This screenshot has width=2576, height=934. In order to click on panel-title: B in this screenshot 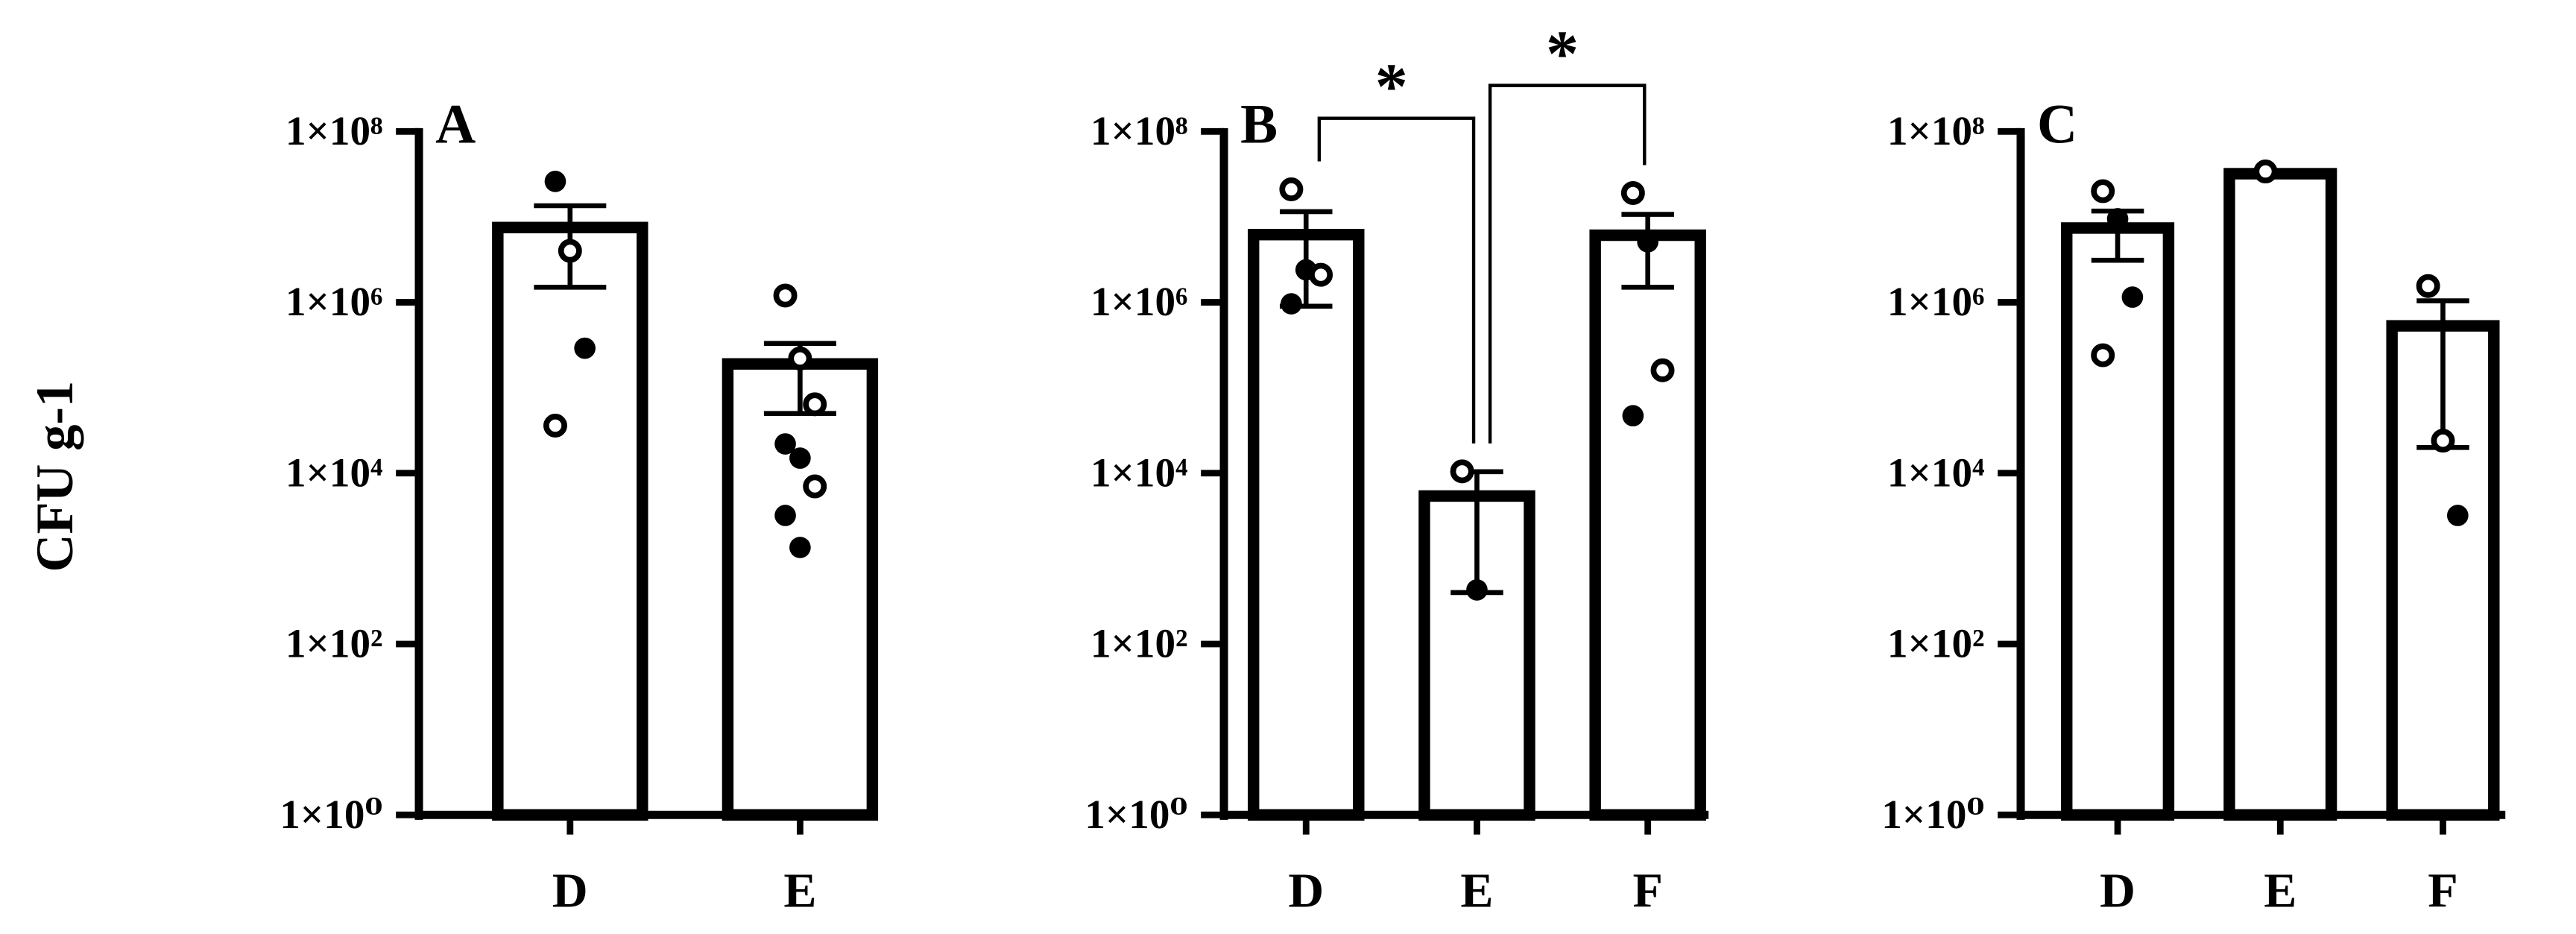, I will do `click(1259, 125)`.